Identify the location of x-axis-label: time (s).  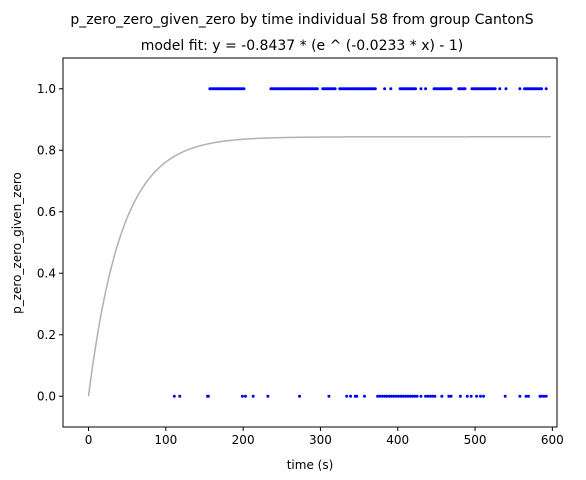
(310, 465).